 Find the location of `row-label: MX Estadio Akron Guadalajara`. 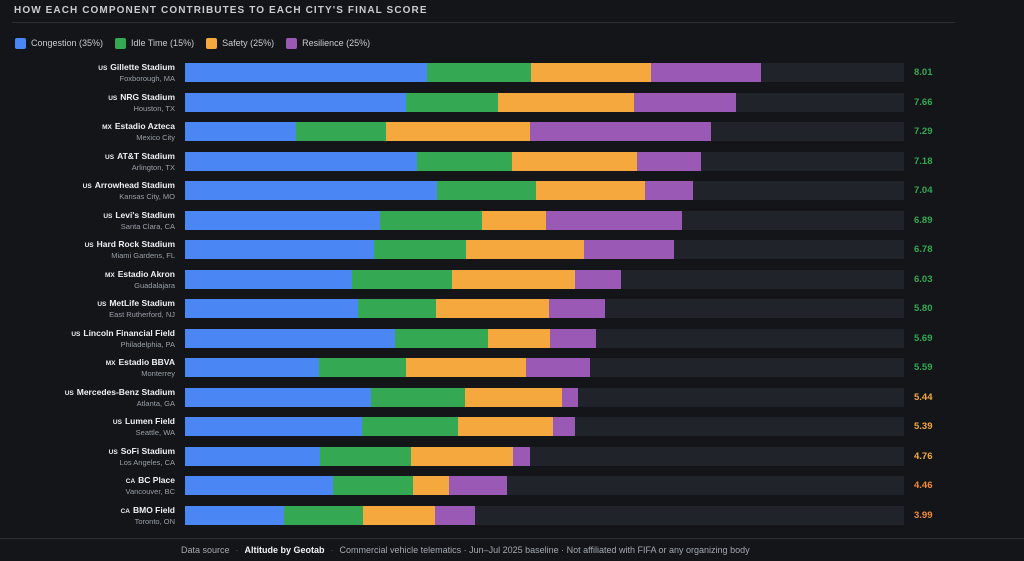

row-label: MX Estadio Akron Guadalajara is located at coordinates (87, 280).